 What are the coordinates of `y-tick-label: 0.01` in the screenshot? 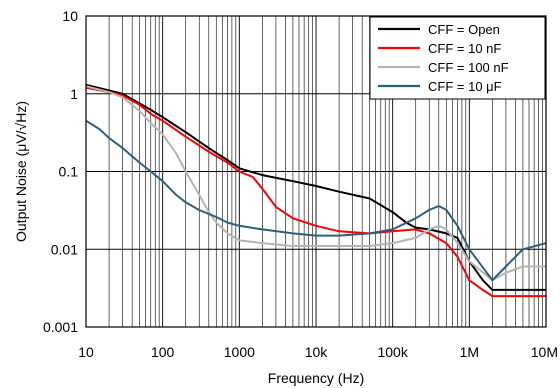 It's located at (64, 249).